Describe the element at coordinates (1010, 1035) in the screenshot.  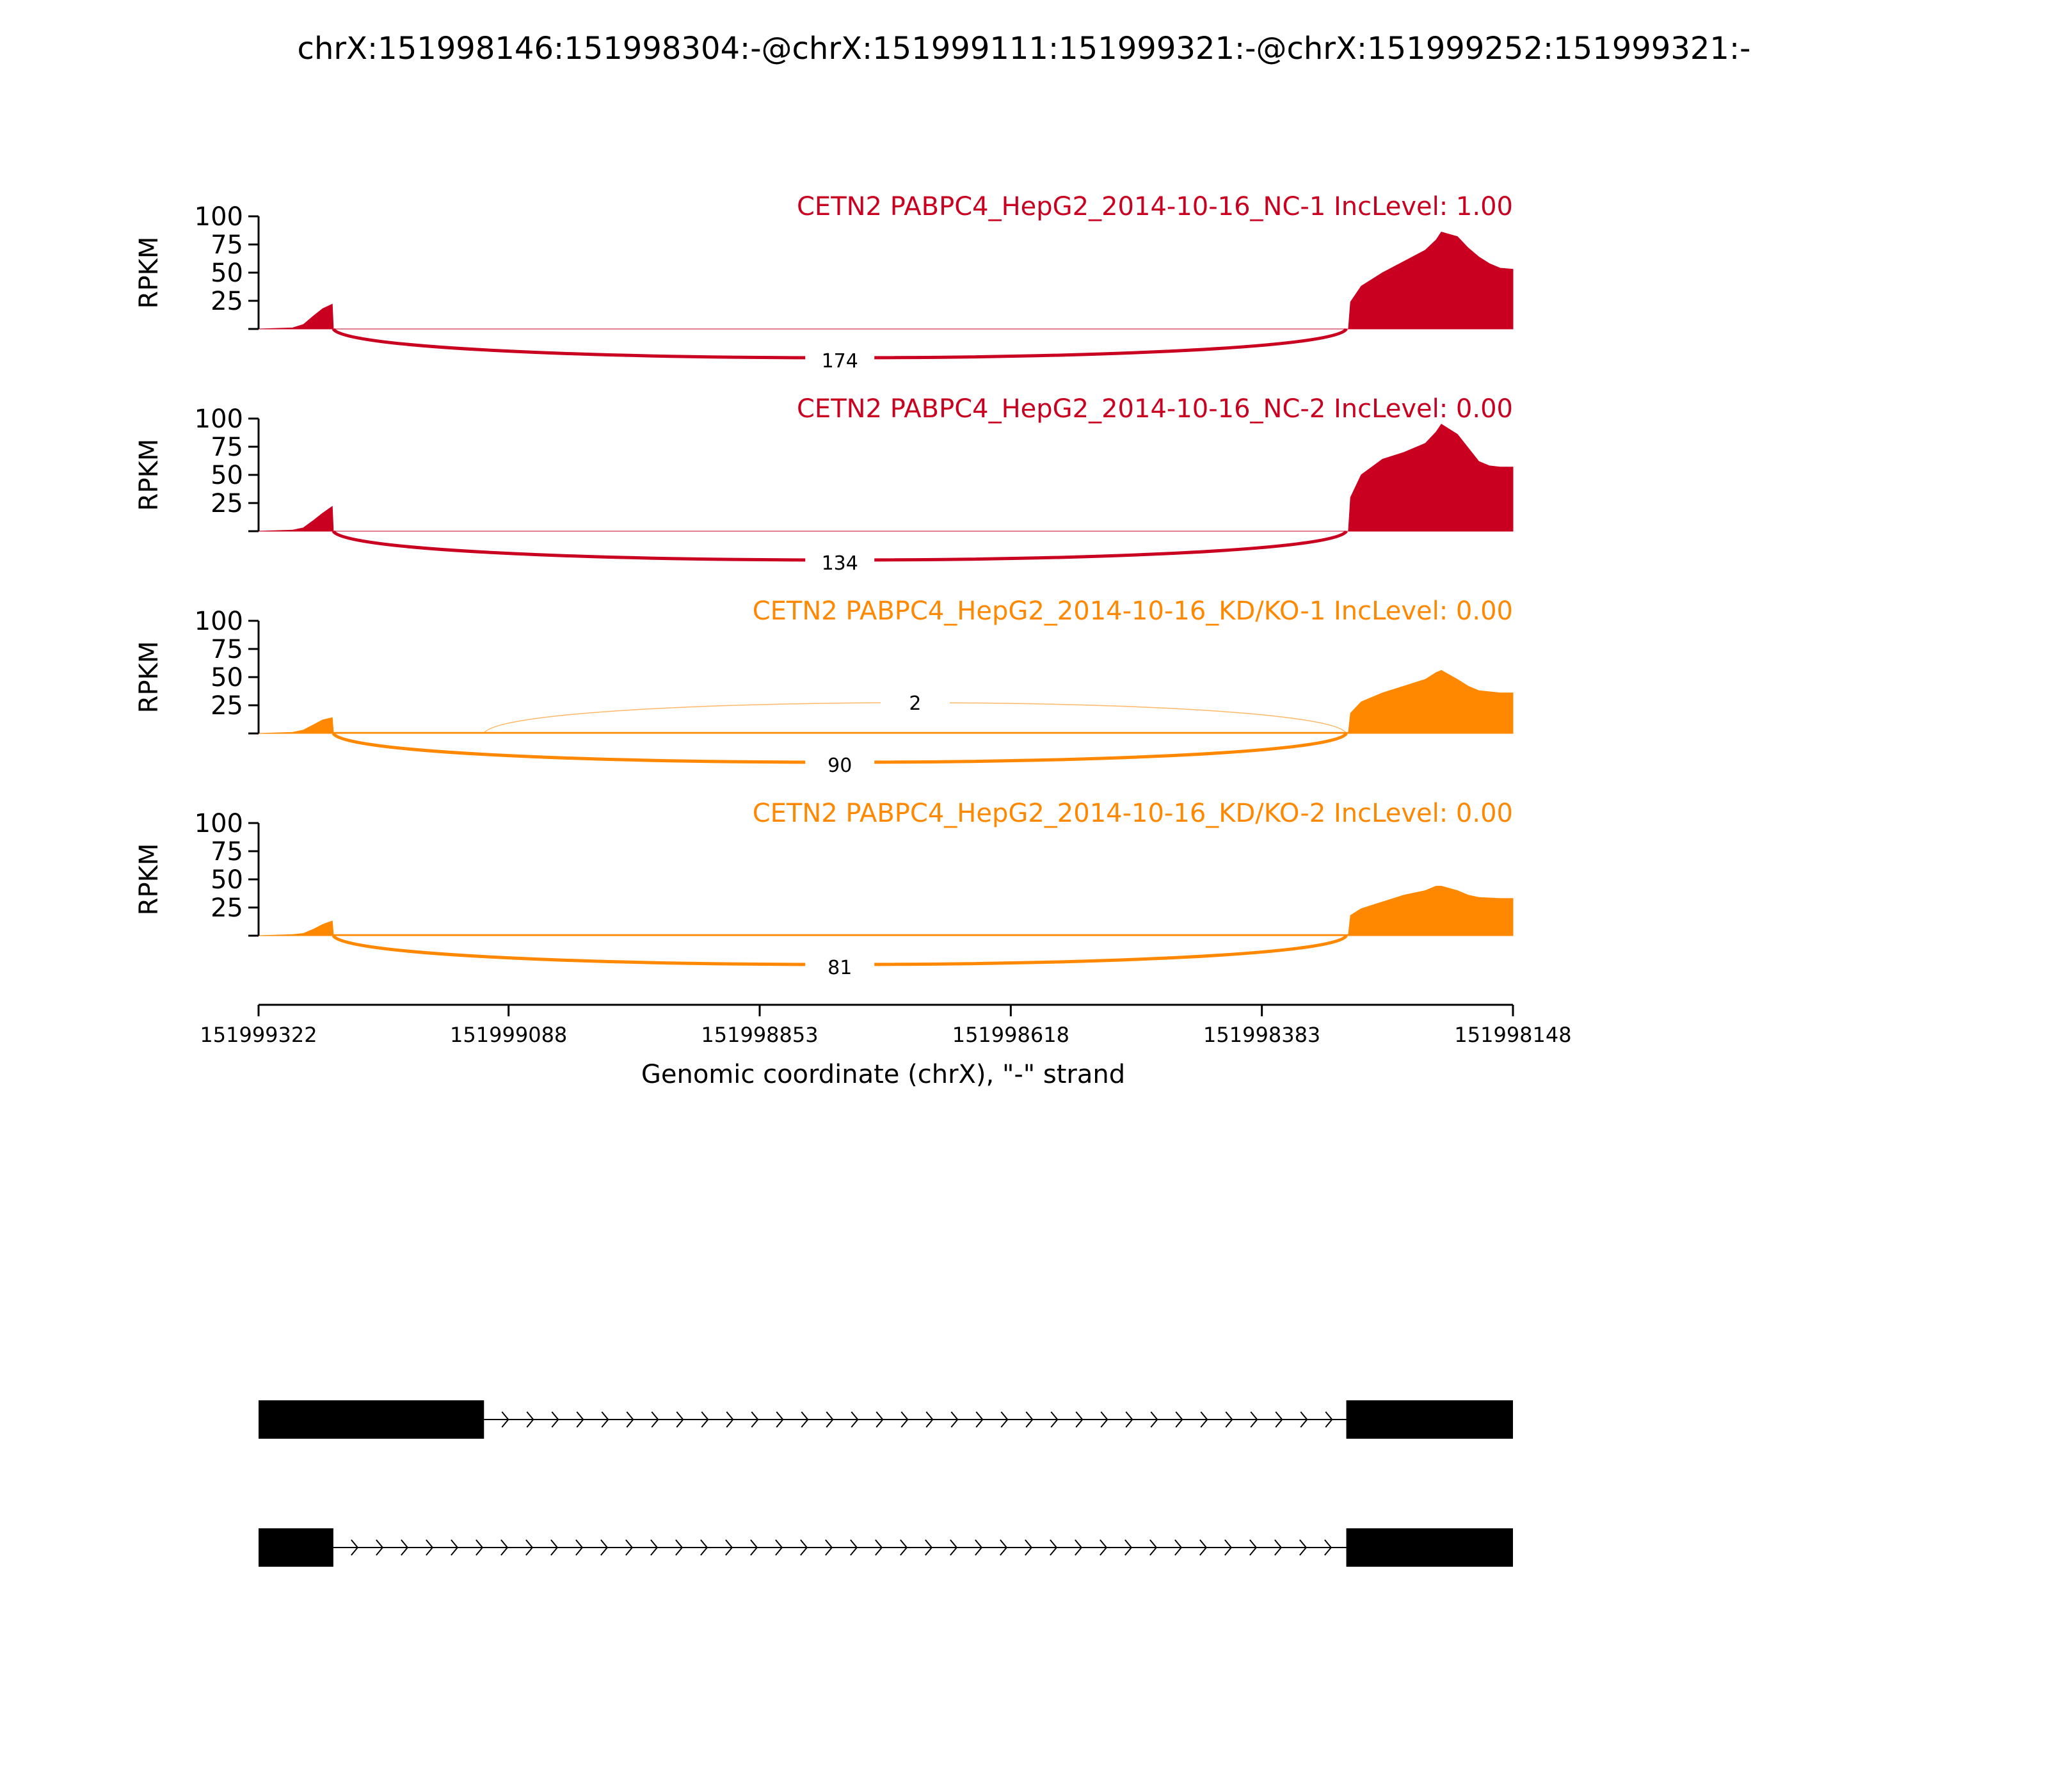
I see `x-tick-label: 151998618` at that location.